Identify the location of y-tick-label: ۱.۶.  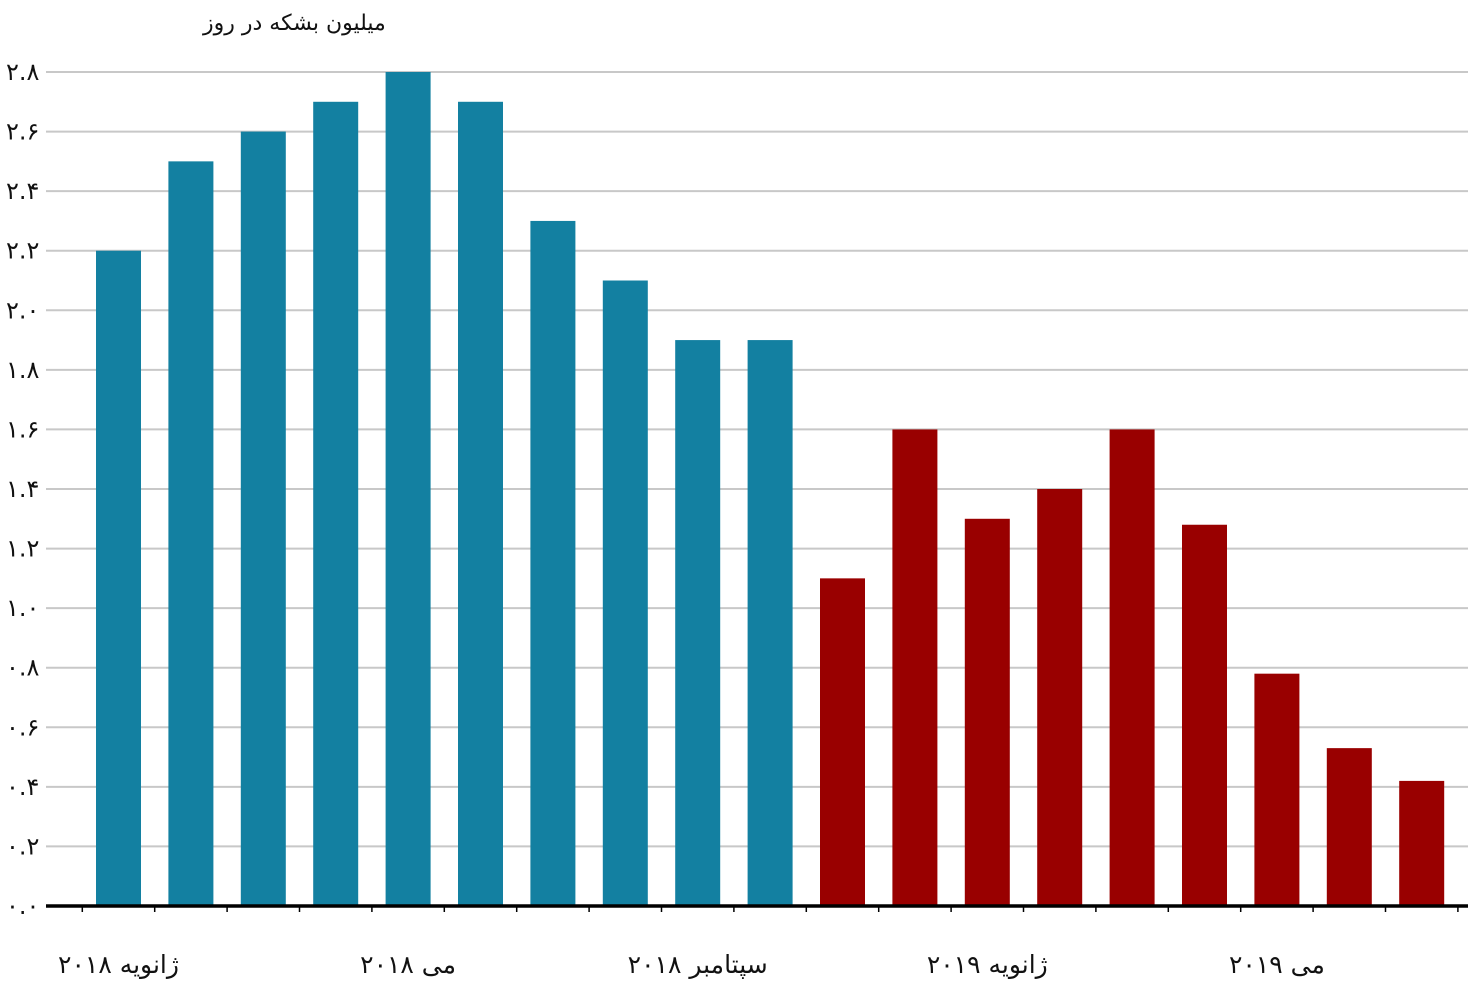
(22, 429).